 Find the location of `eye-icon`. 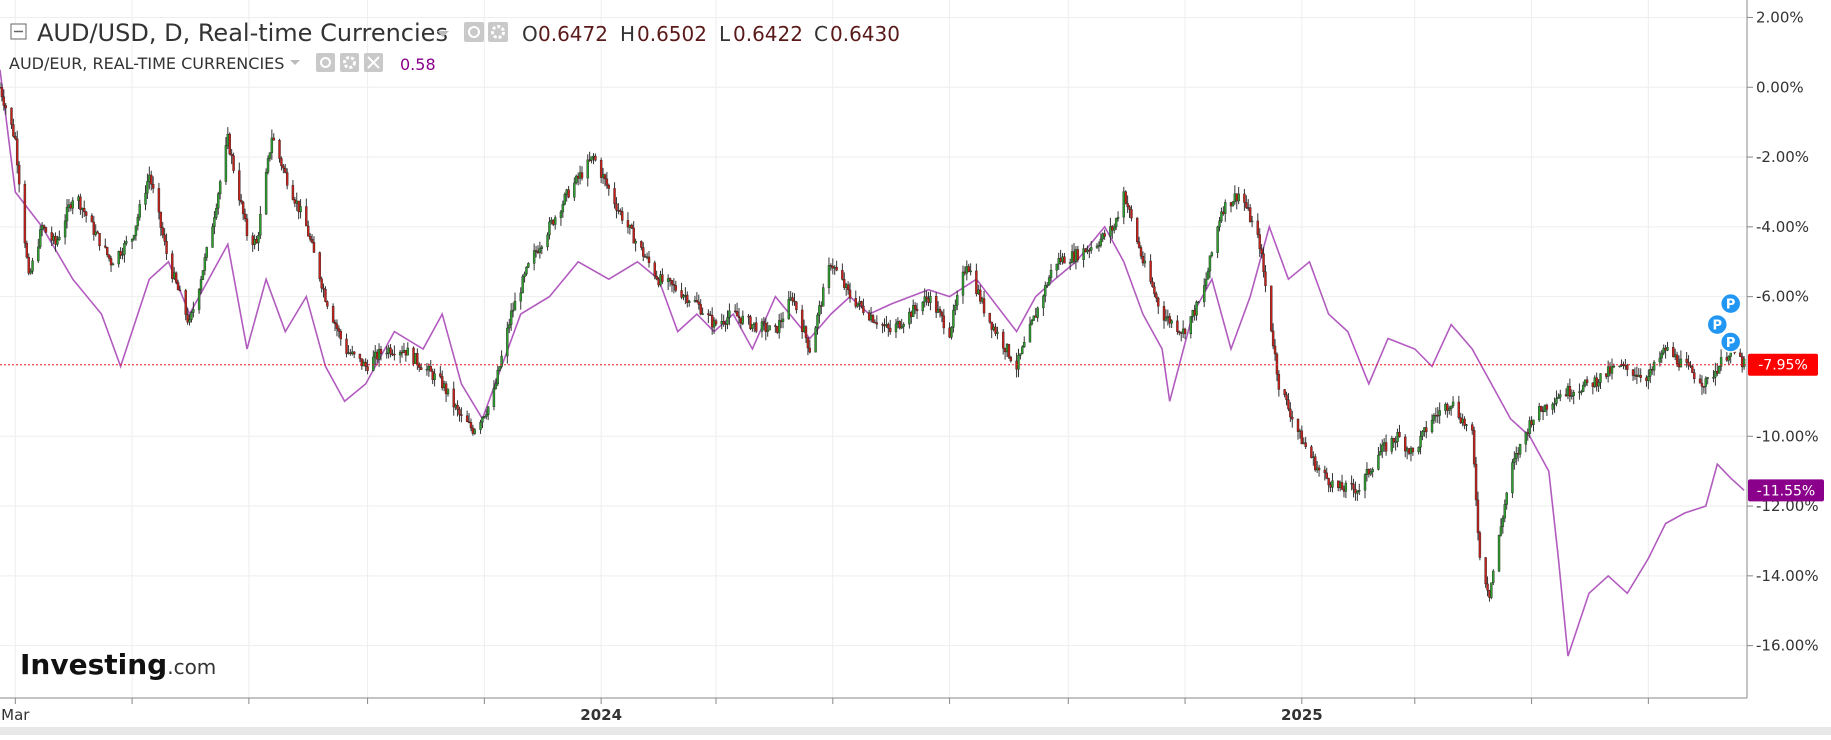

eye-icon is located at coordinates (474, 32).